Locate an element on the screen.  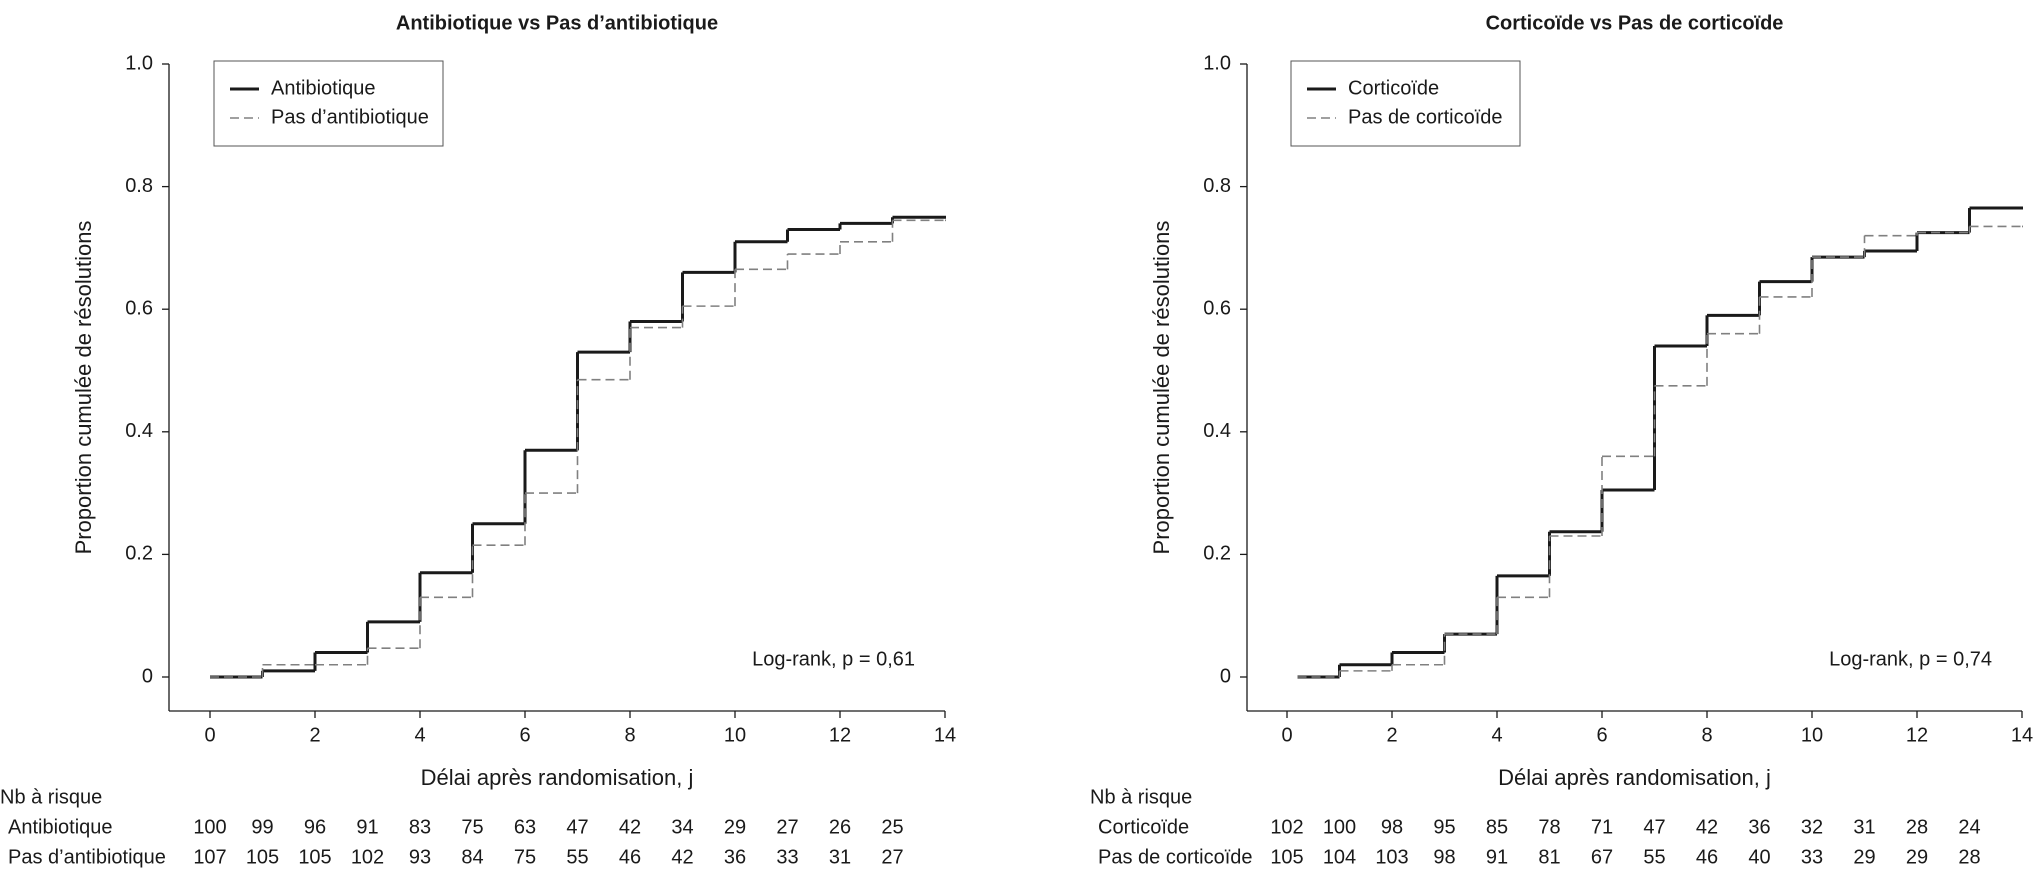
y-tick-label: 1.0 is located at coordinates (1217, 63).